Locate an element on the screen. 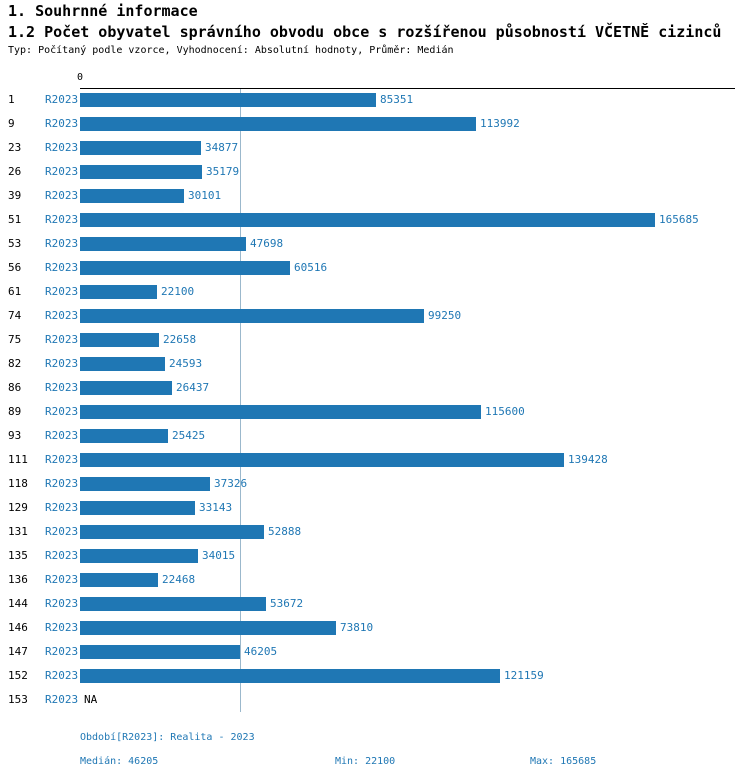  bar-value-label: 121159 is located at coordinates (524, 675).